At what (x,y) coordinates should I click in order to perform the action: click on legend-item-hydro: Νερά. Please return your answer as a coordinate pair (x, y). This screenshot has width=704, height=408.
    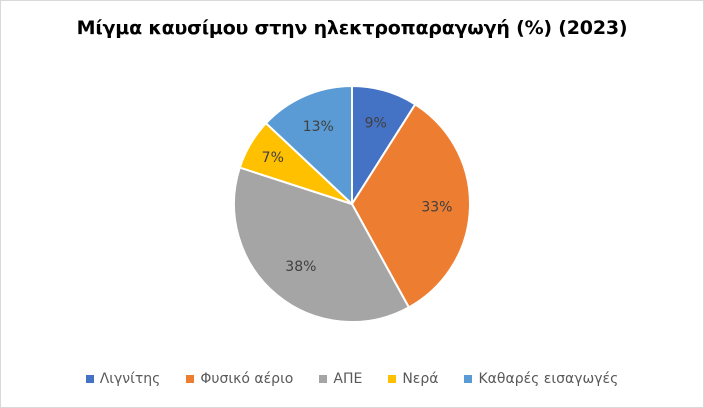
    Looking at the image, I should click on (413, 379).